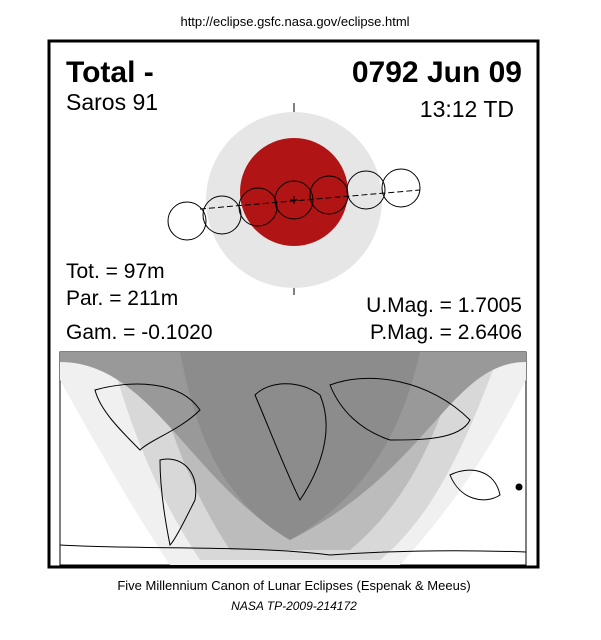 Image resolution: width=601 pixels, height=640 pixels. What do you see at coordinates (437, 72) in the screenshot?
I see `eclipse-date: 0792 Jun 09` at bounding box center [437, 72].